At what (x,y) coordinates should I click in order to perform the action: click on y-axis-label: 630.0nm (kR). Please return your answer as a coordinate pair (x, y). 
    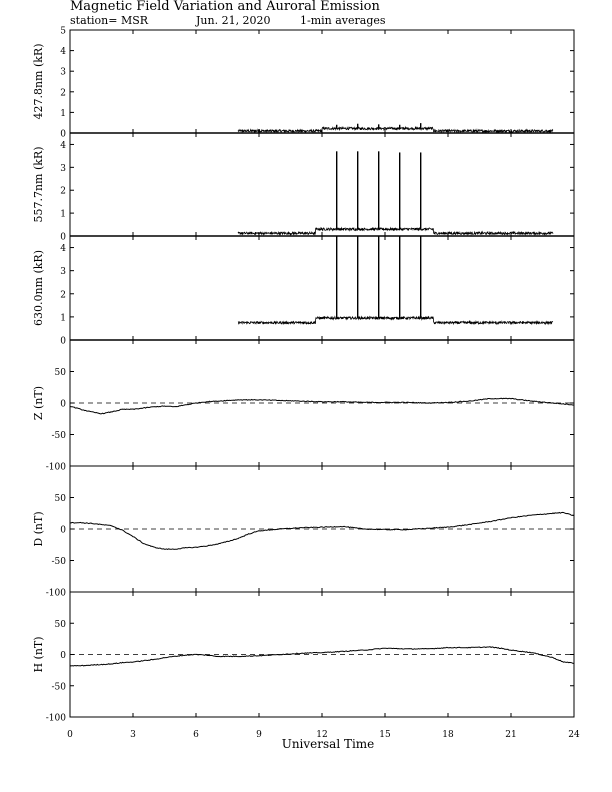
    Looking at the image, I should click on (38, 288).